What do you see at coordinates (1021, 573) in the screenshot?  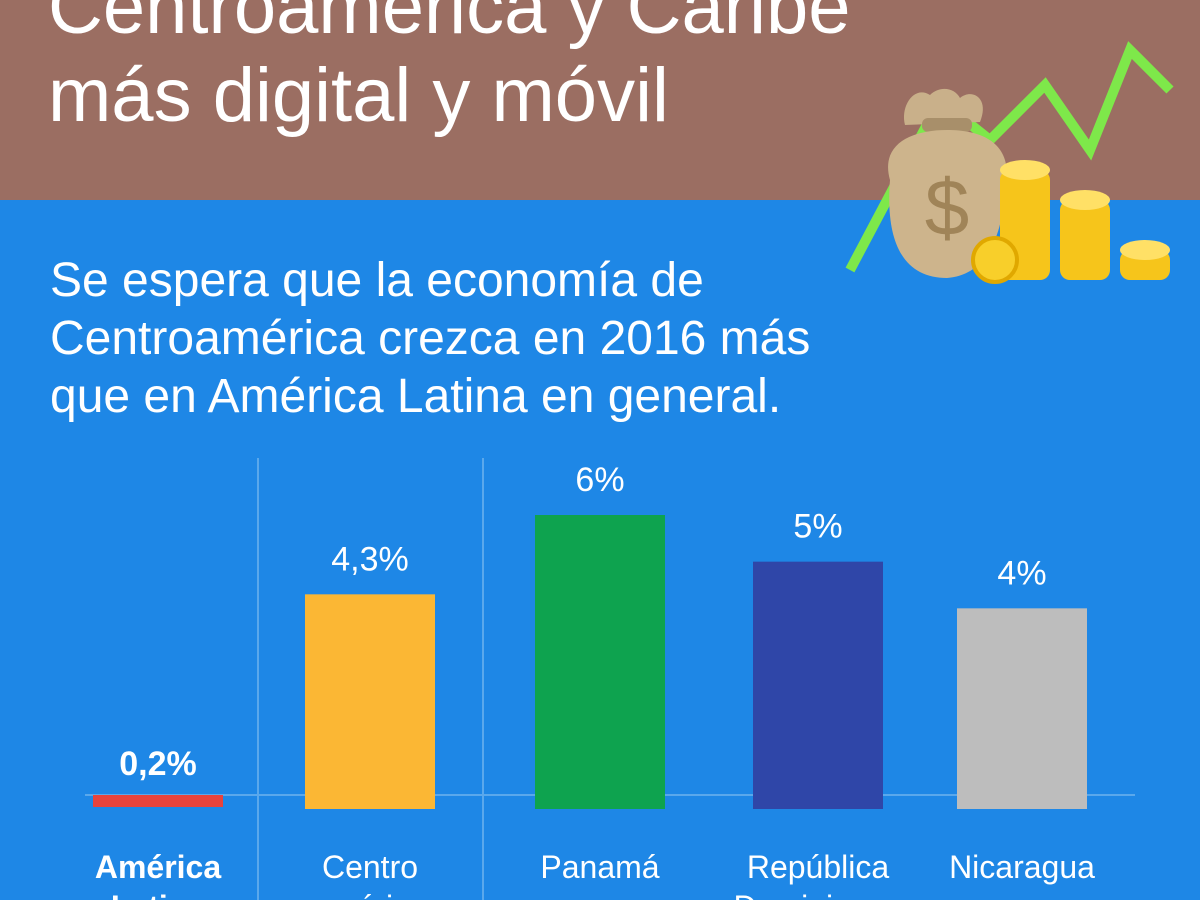 I see `value-label-4: 4%` at bounding box center [1021, 573].